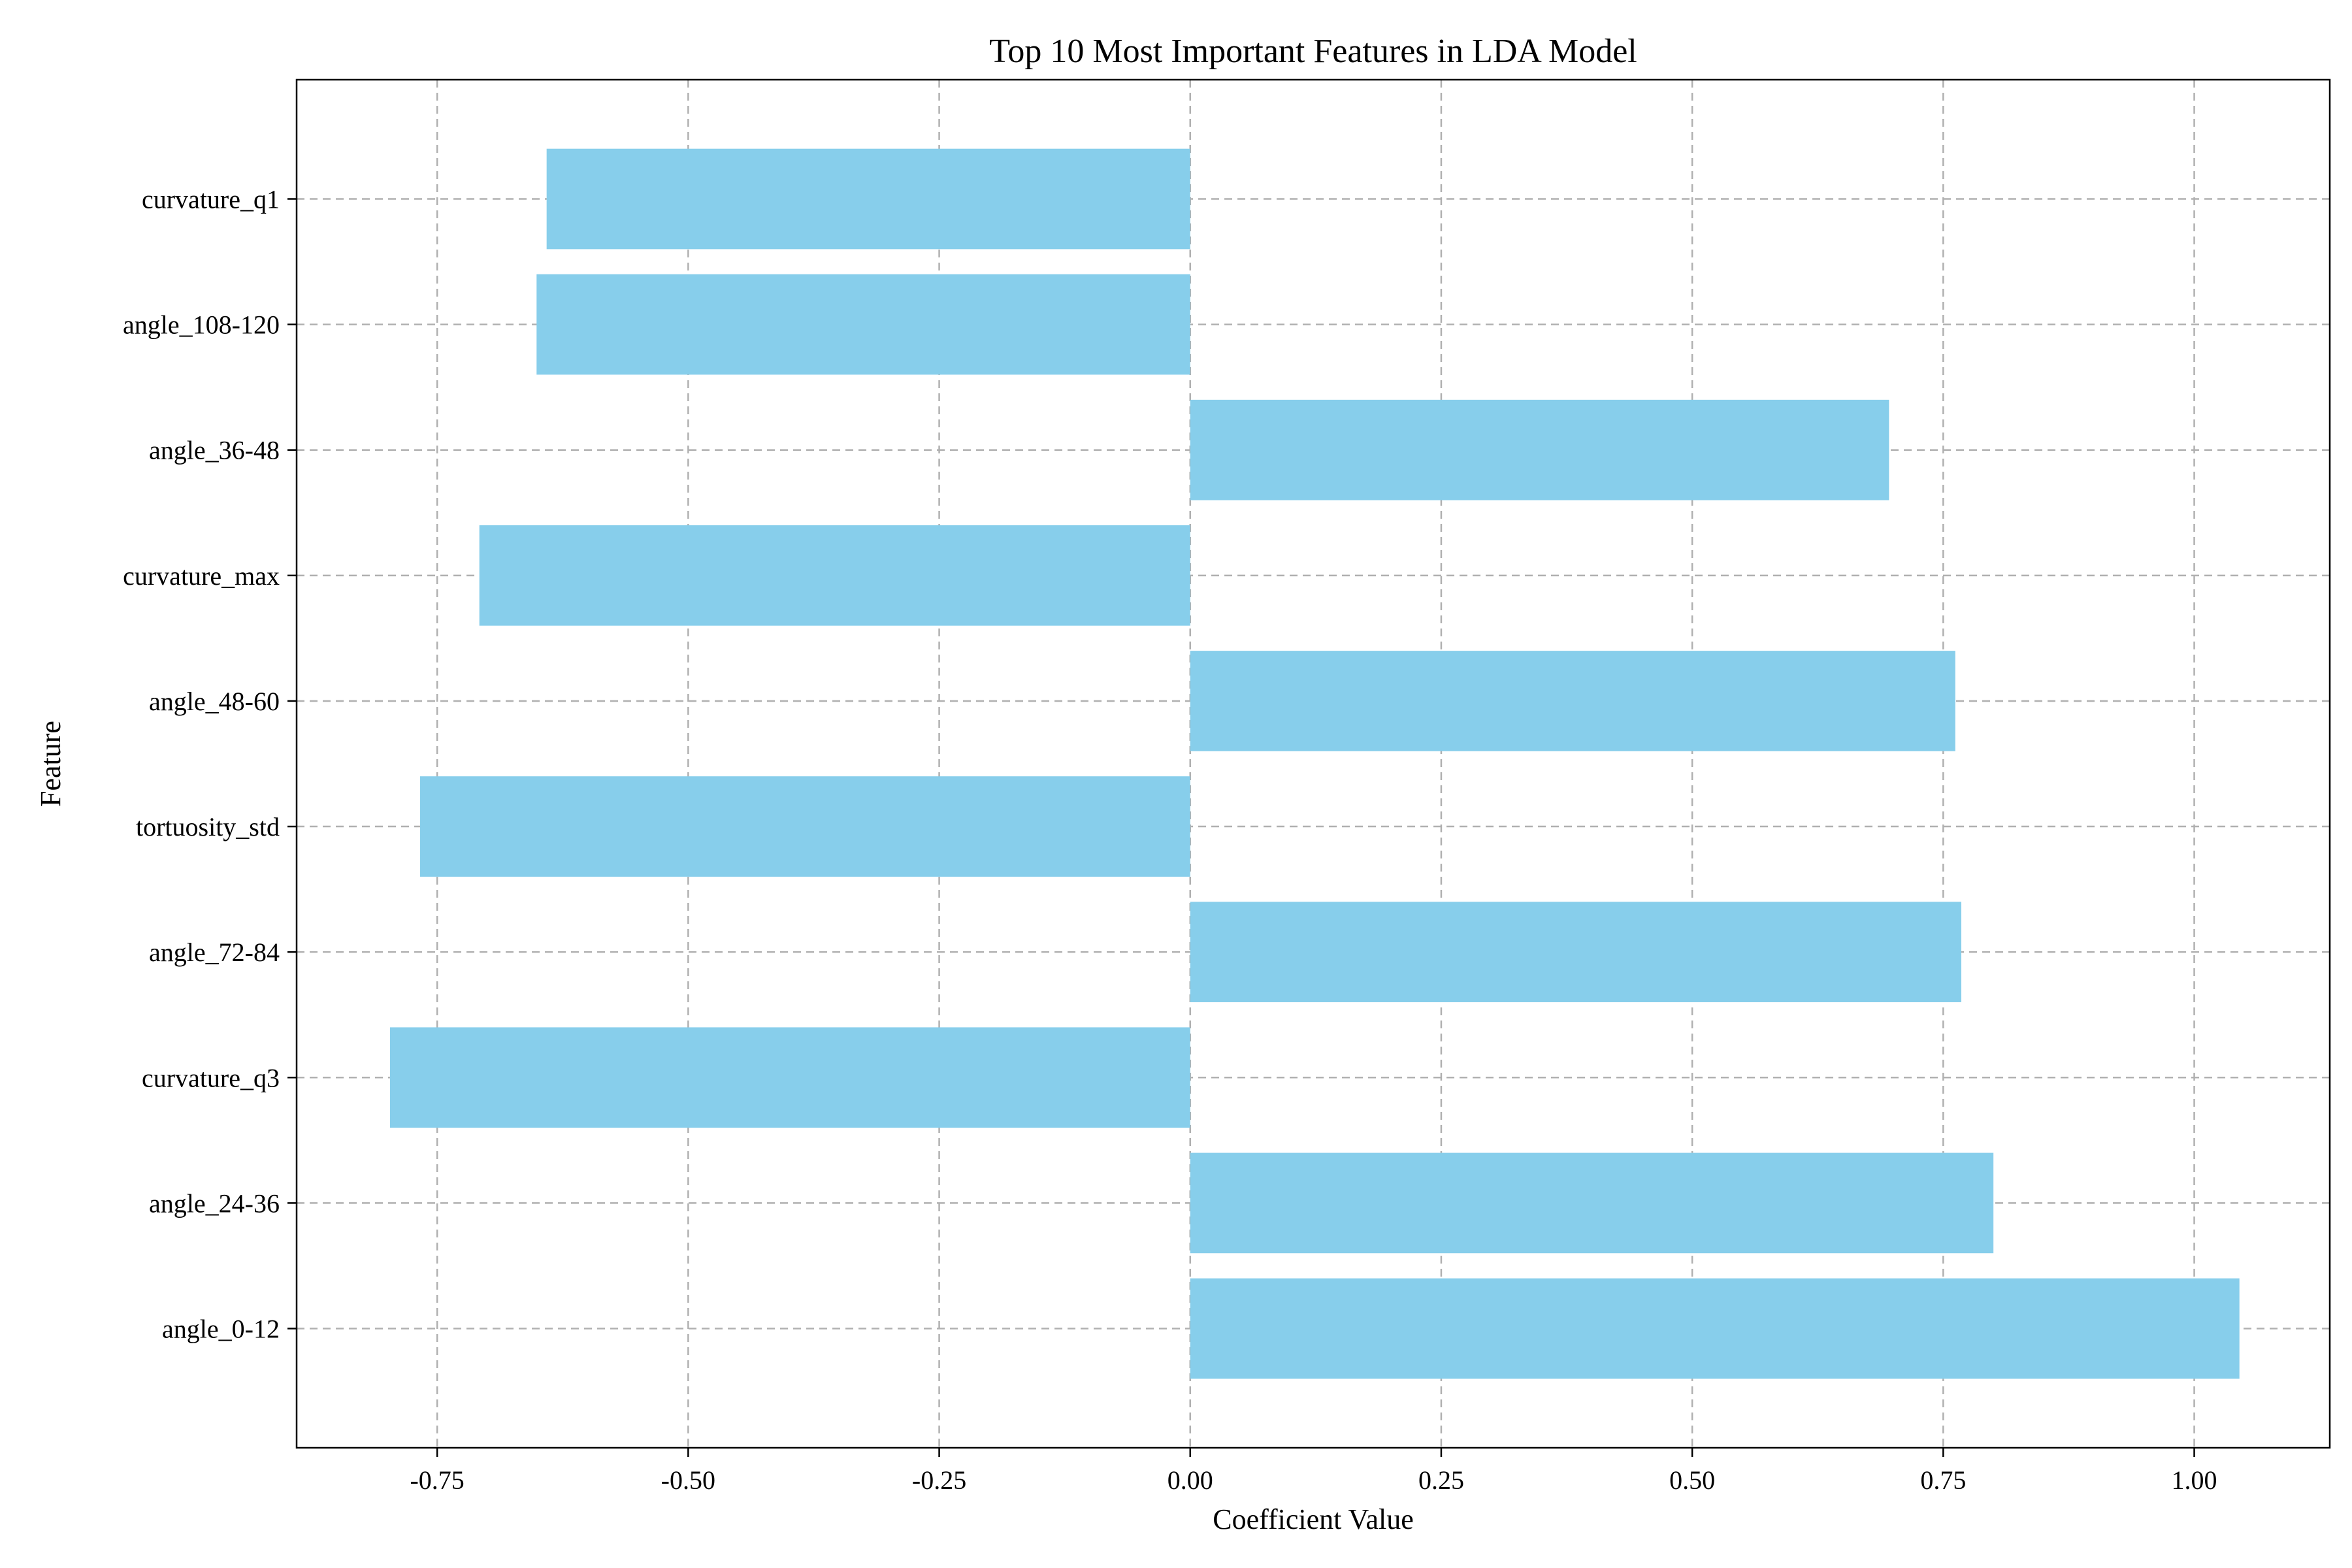  I want to click on y-tick-label: angle_72-84, so click(214, 952).